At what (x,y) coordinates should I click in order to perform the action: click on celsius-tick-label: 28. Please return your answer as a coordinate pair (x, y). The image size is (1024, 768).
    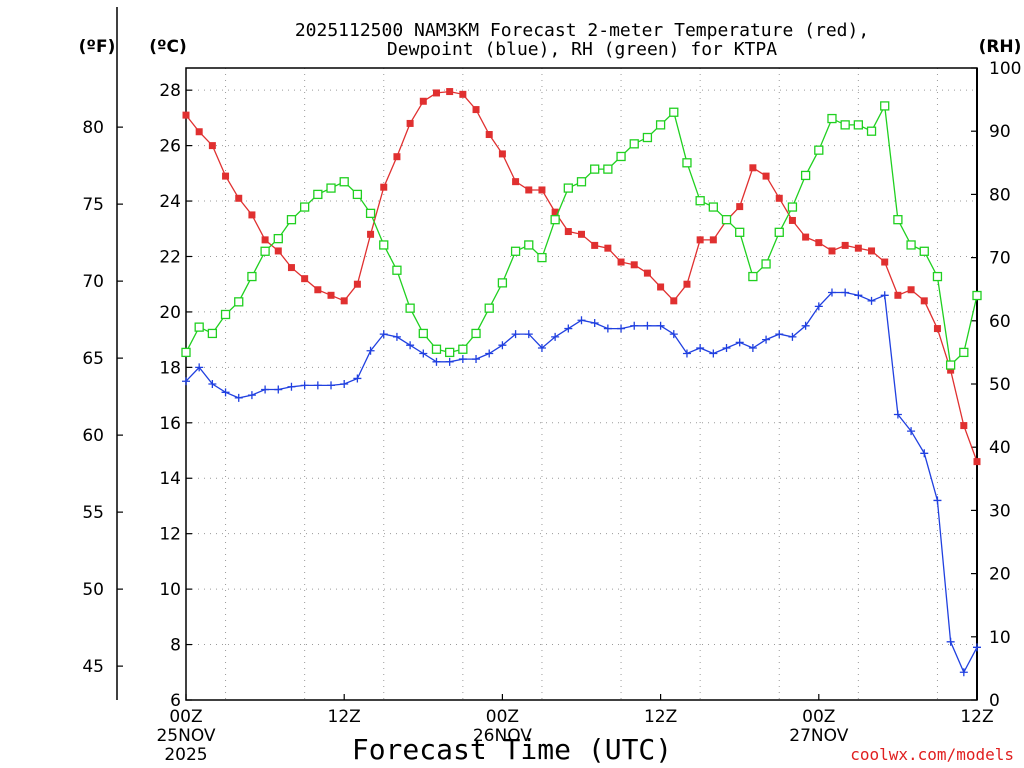
    Looking at the image, I should click on (170, 91).